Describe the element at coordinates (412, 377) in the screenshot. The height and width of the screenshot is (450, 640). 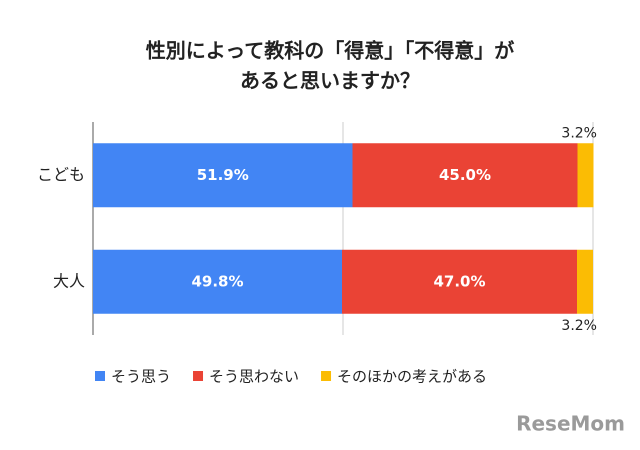
I see `legend-label: そのほかの考えがある` at that location.